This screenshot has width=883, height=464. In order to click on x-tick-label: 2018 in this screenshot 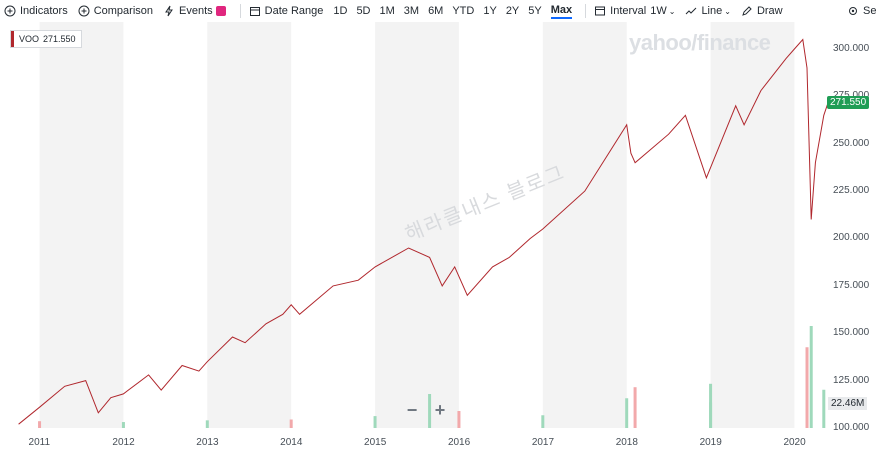, I will do `click(626, 442)`.